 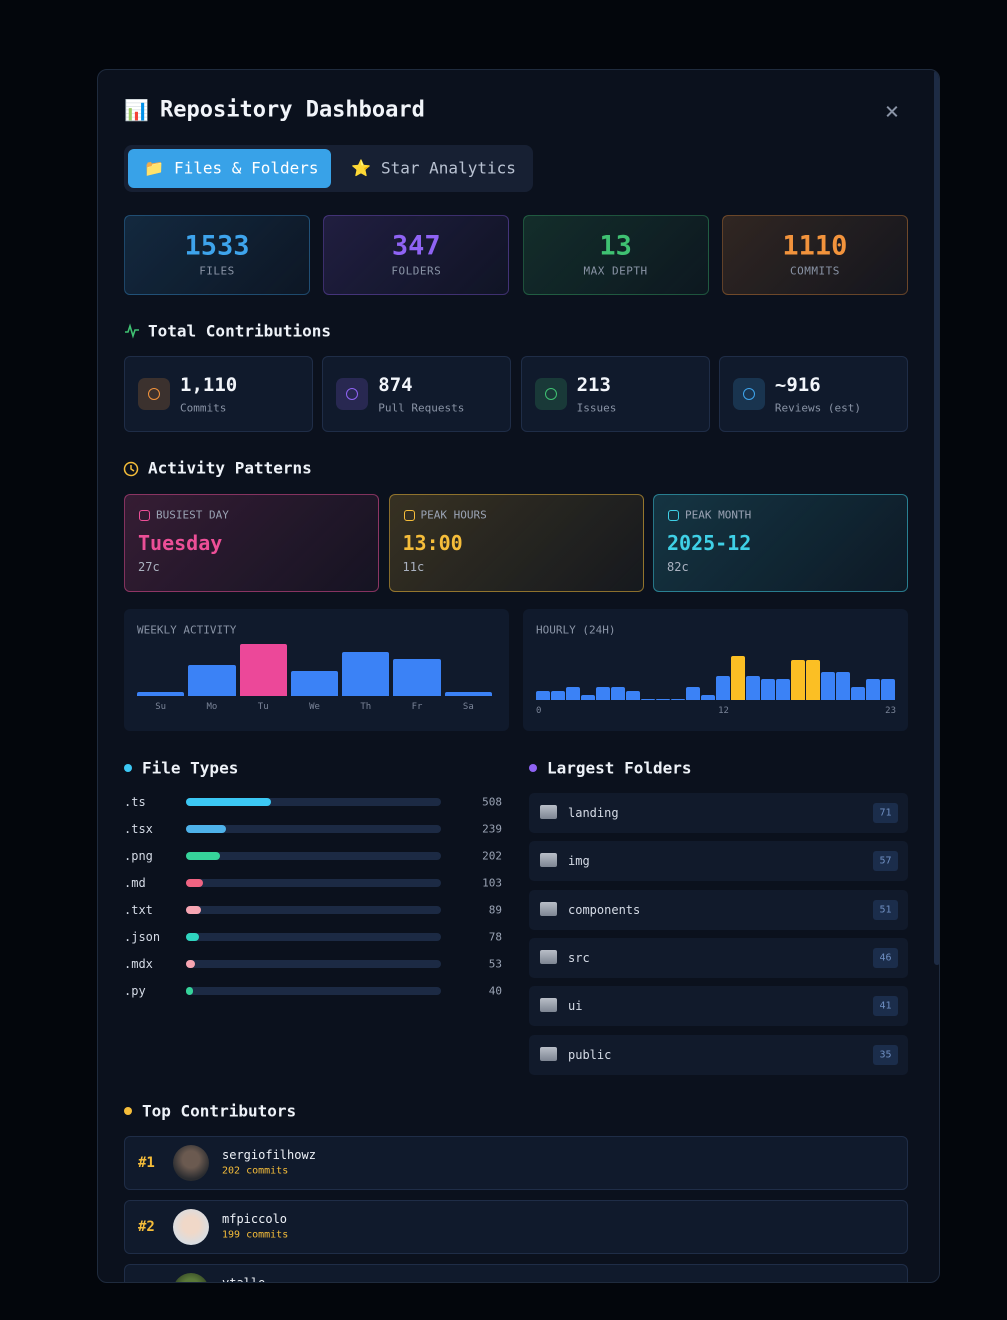 What do you see at coordinates (146, 1163) in the screenshot?
I see `contributor-rank: #1` at bounding box center [146, 1163].